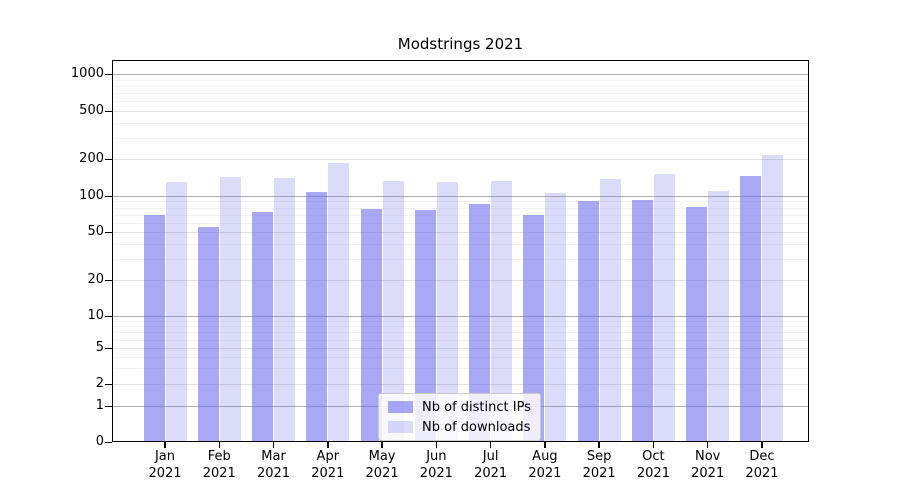  Describe the element at coordinates (230, 309) in the screenshot. I see `bar-downloads-feb` at that location.